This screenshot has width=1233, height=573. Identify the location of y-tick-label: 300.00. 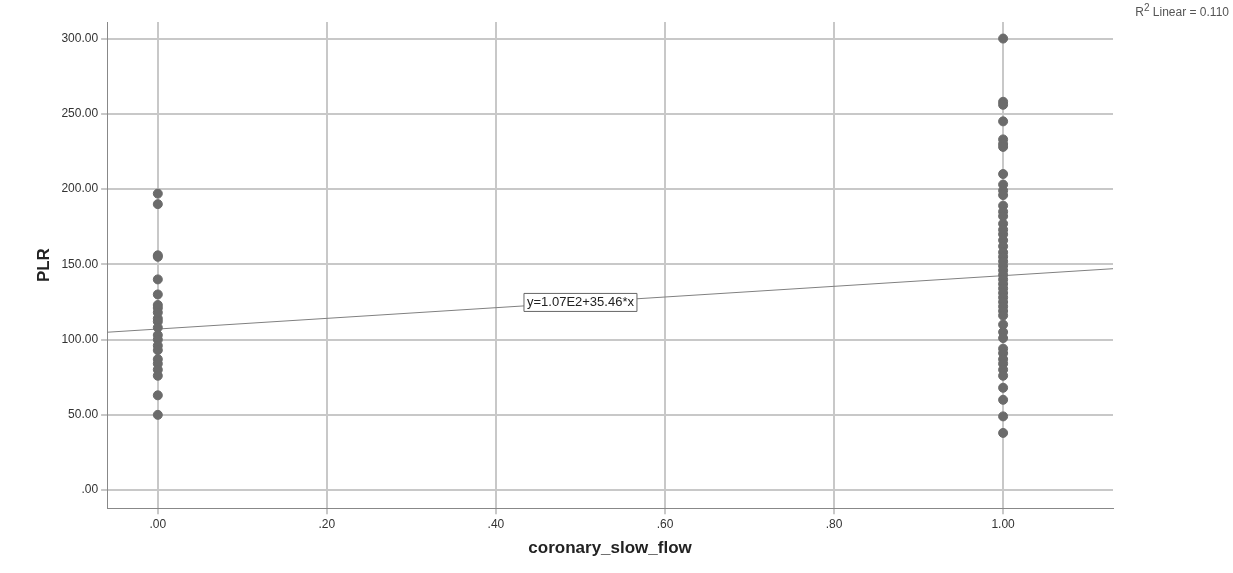
(80, 37).